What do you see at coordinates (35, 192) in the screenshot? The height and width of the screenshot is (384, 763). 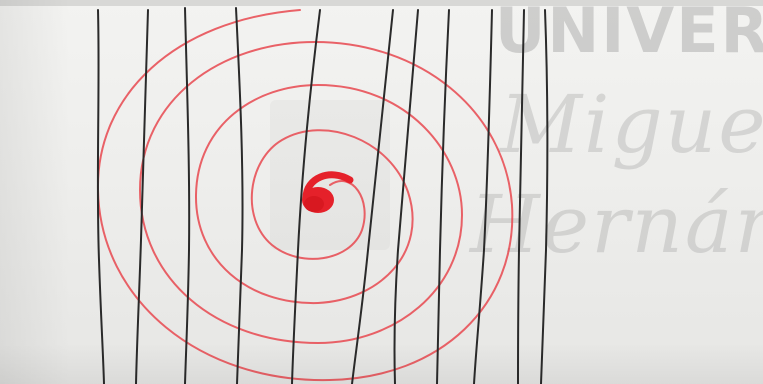 I see `left-shadow` at bounding box center [35, 192].